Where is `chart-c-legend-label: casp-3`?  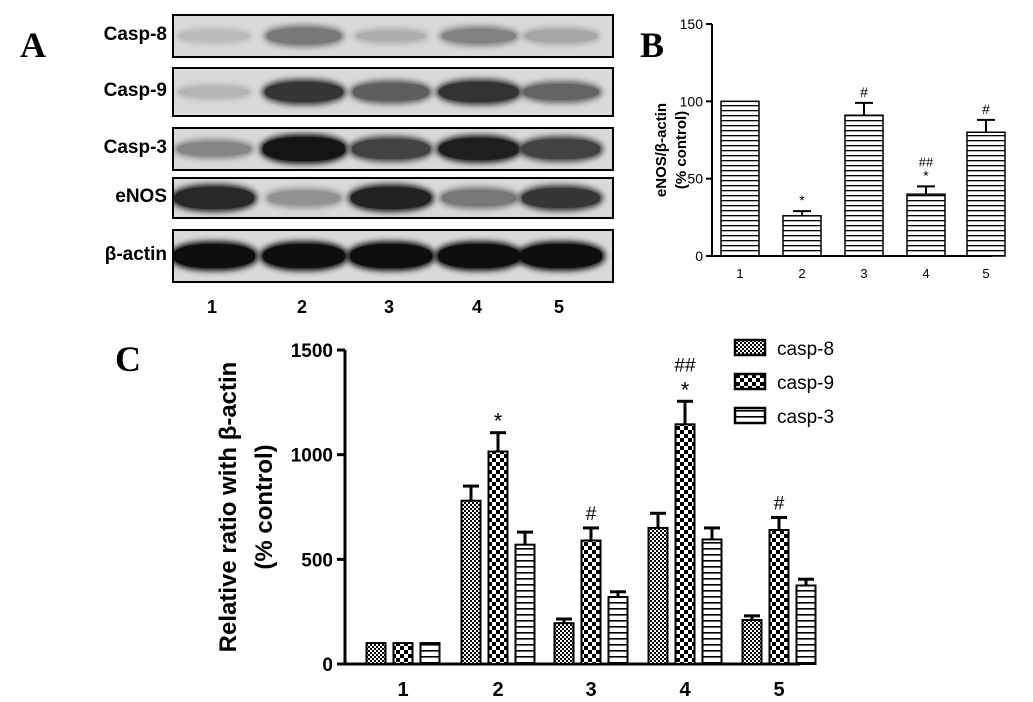 chart-c-legend-label: casp-3 is located at coordinates (805, 417).